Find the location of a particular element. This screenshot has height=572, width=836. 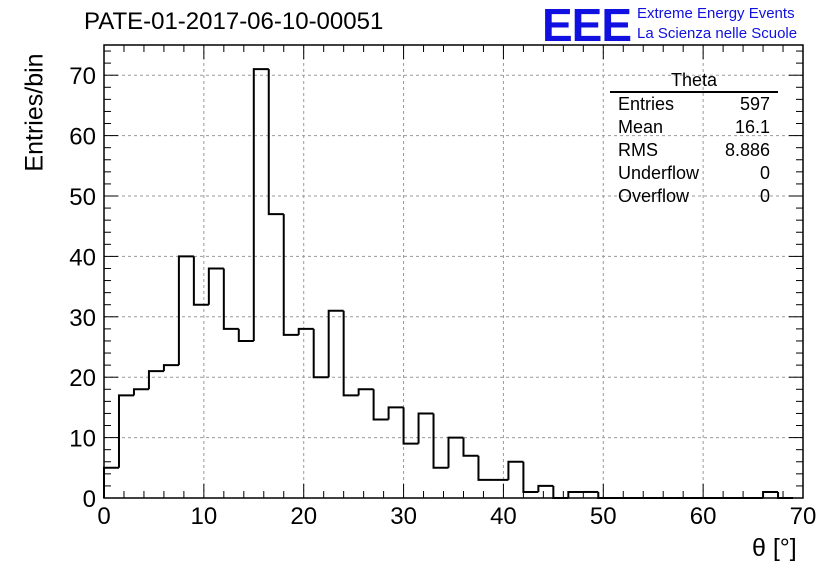

y-tick-label: 50 is located at coordinates (82, 197).